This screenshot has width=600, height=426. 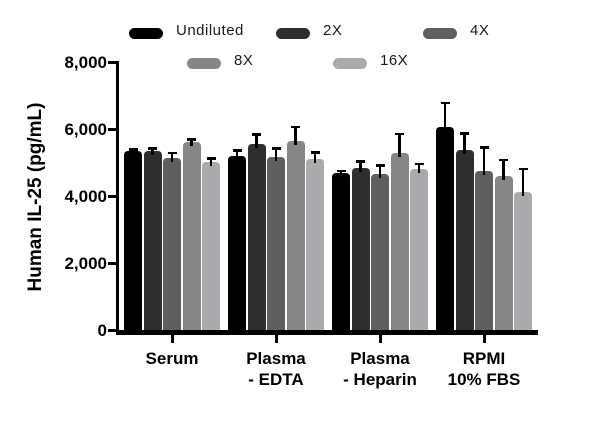 What do you see at coordinates (117, 197) in the screenshot?
I see `y-axis-line` at bounding box center [117, 197].